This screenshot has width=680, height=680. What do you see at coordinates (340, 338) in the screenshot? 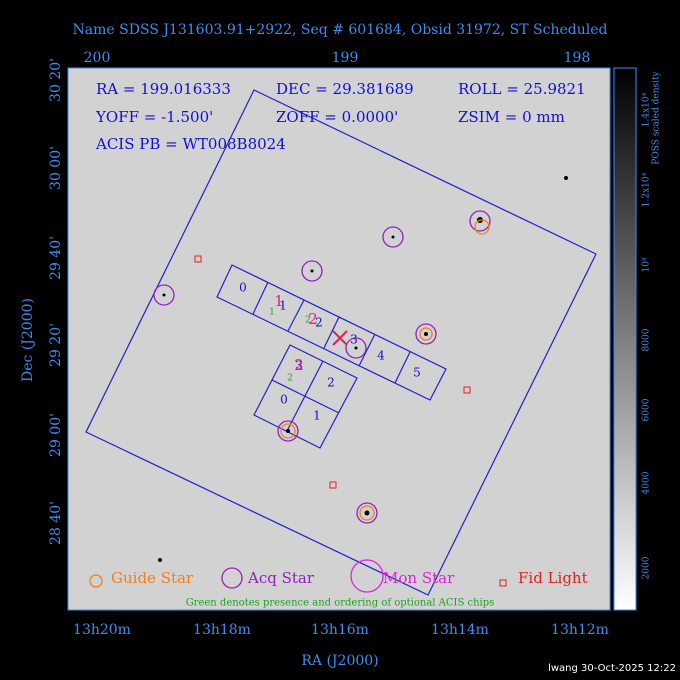
I see `aimpoint` at bounding box center [340, 338].